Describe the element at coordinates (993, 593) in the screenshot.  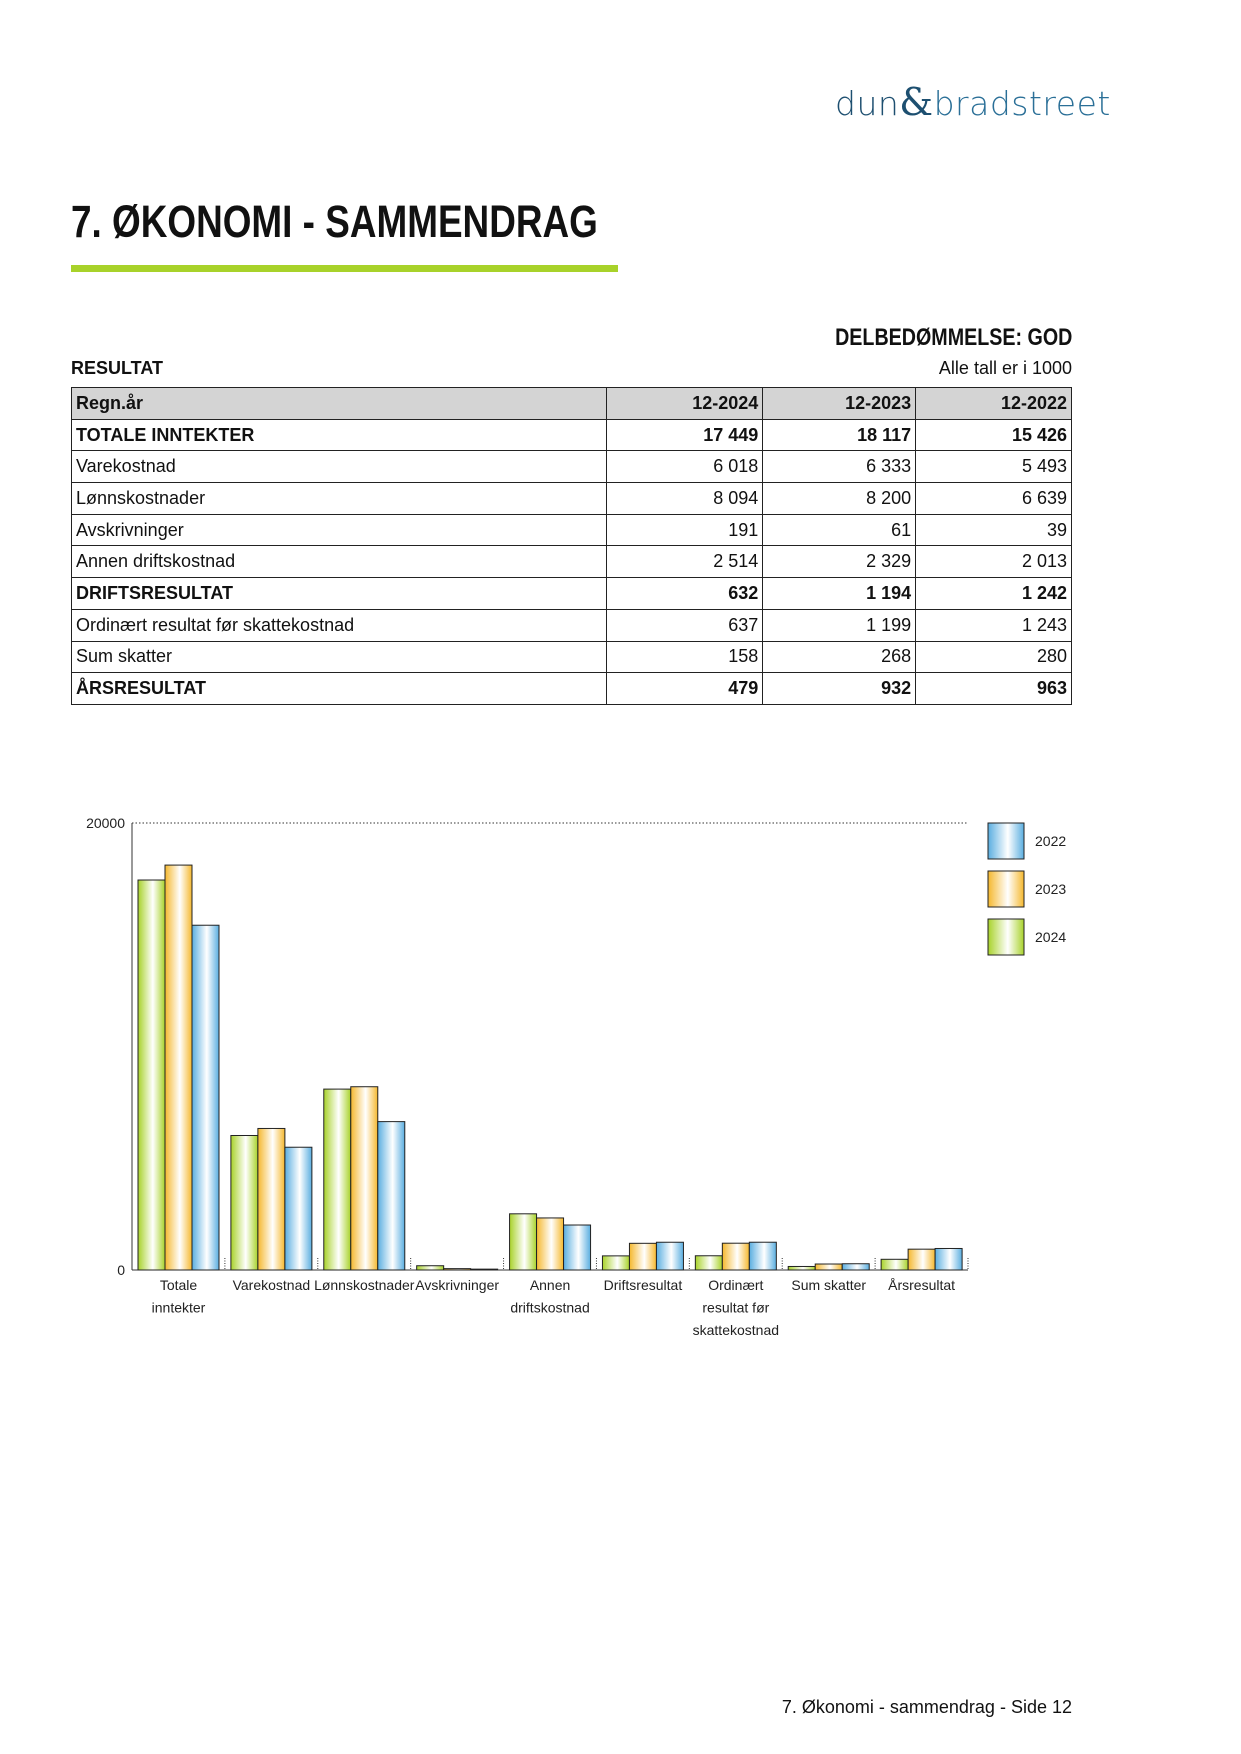
I see `row-value: 1 242` at that location.